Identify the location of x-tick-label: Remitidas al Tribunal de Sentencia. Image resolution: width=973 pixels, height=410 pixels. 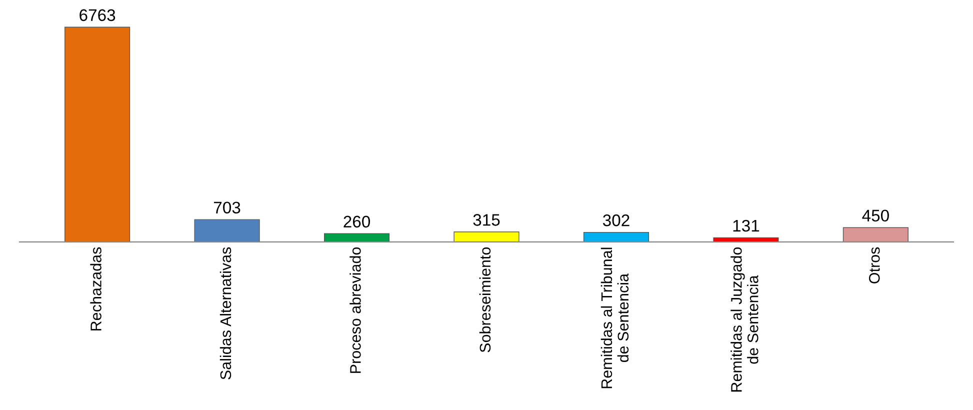
(614, 318).